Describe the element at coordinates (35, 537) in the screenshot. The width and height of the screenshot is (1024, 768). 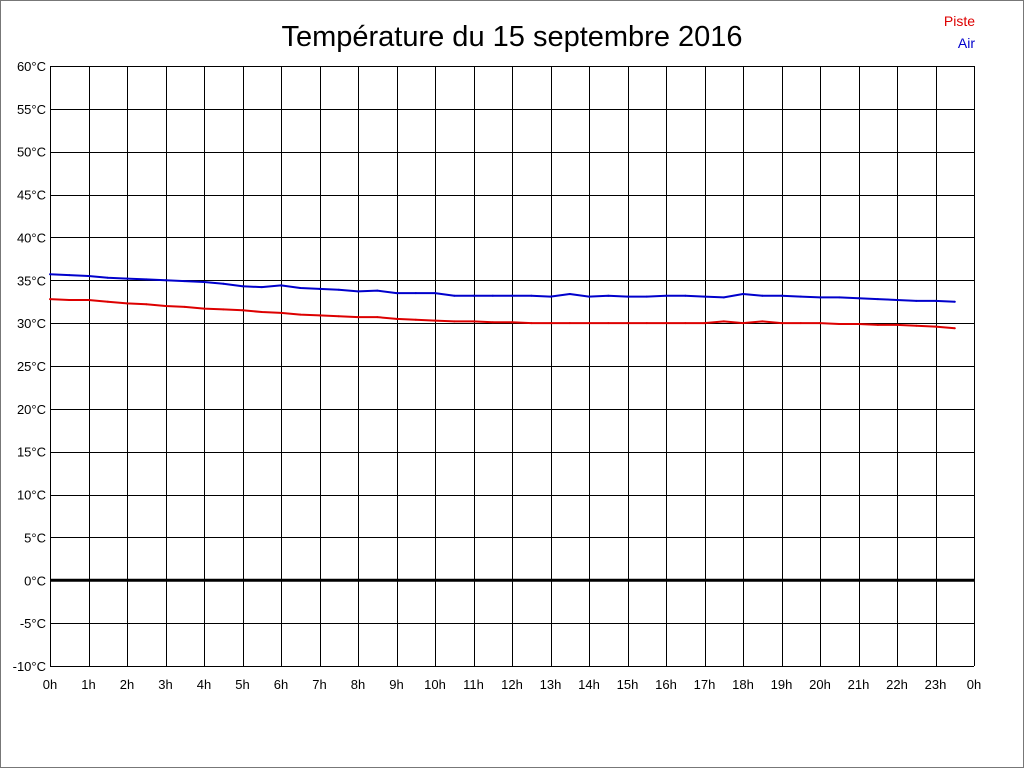
I see `y-tick-label: 5°C` at that location.